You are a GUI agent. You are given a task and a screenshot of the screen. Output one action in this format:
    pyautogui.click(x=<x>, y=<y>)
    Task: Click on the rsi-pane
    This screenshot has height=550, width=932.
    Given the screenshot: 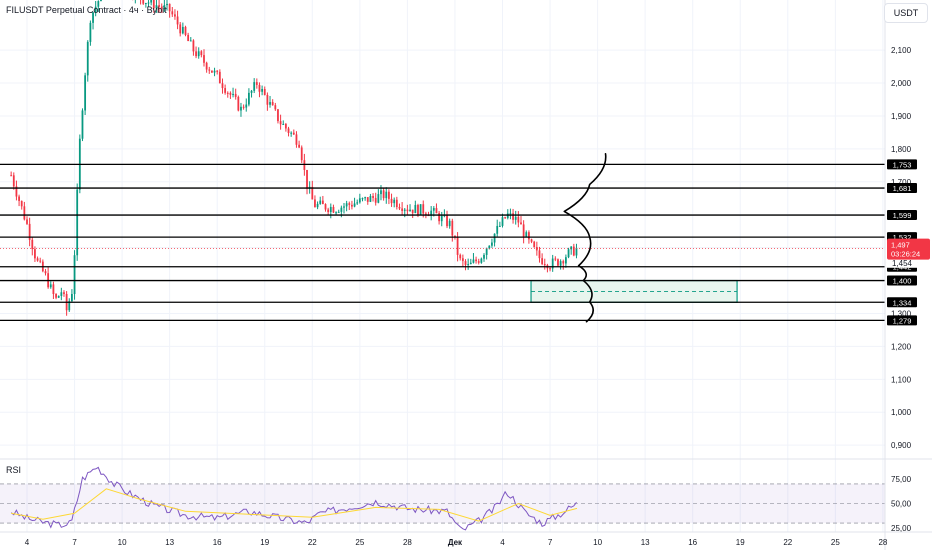 What is the action you would take?
    pyautogui.click(x=466, y=494)
    